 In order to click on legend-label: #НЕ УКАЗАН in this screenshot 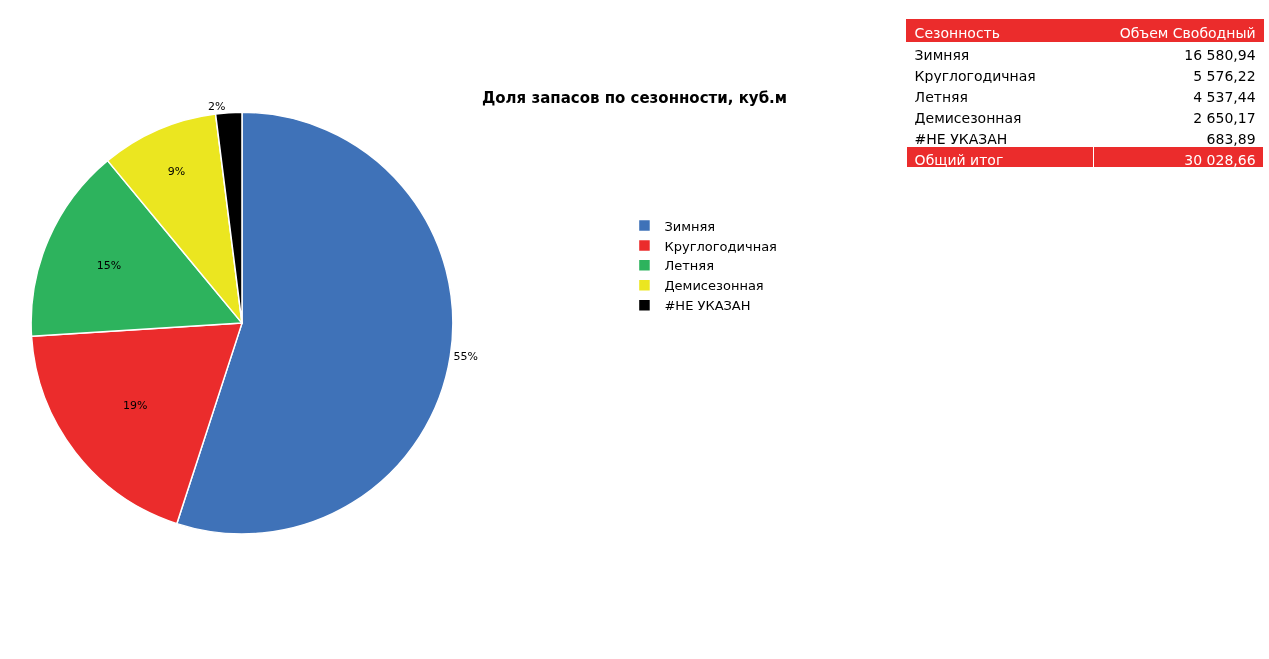, I will do `click(707, 306)`.